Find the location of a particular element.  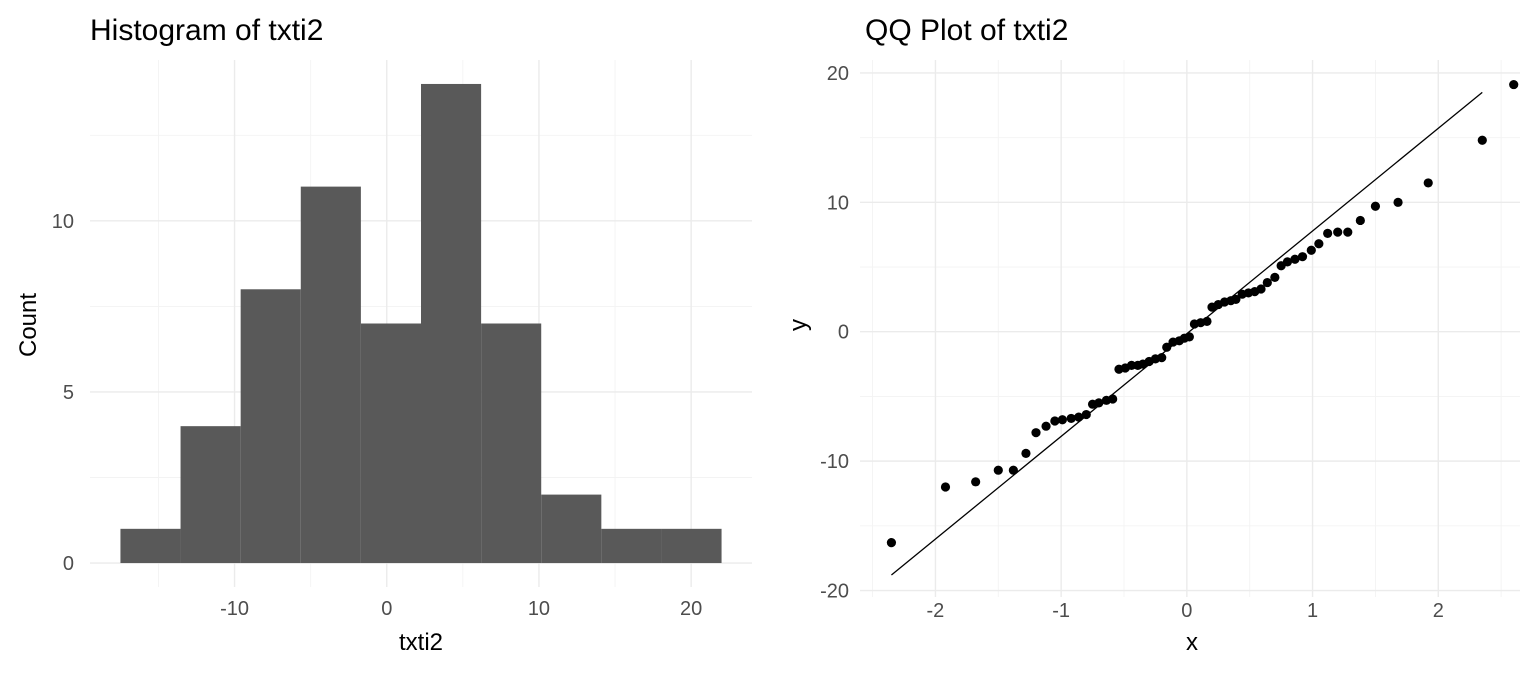

qq-plot-title: QQ Plot of txti2 is located at coordinates (966, 30).